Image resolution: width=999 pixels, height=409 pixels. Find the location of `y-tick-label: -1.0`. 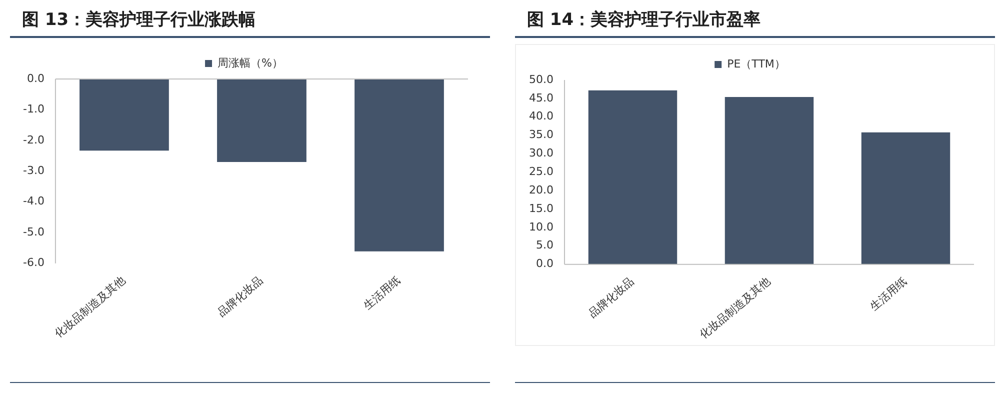

y-tick-label: -1.0 is located at coordinates (33, 109).